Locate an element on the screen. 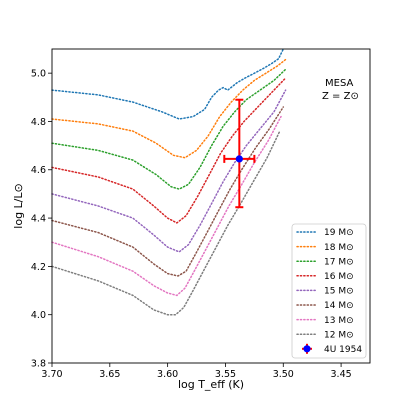 The image size is (415, 415). observation-point is located at coordinates (239, 153).